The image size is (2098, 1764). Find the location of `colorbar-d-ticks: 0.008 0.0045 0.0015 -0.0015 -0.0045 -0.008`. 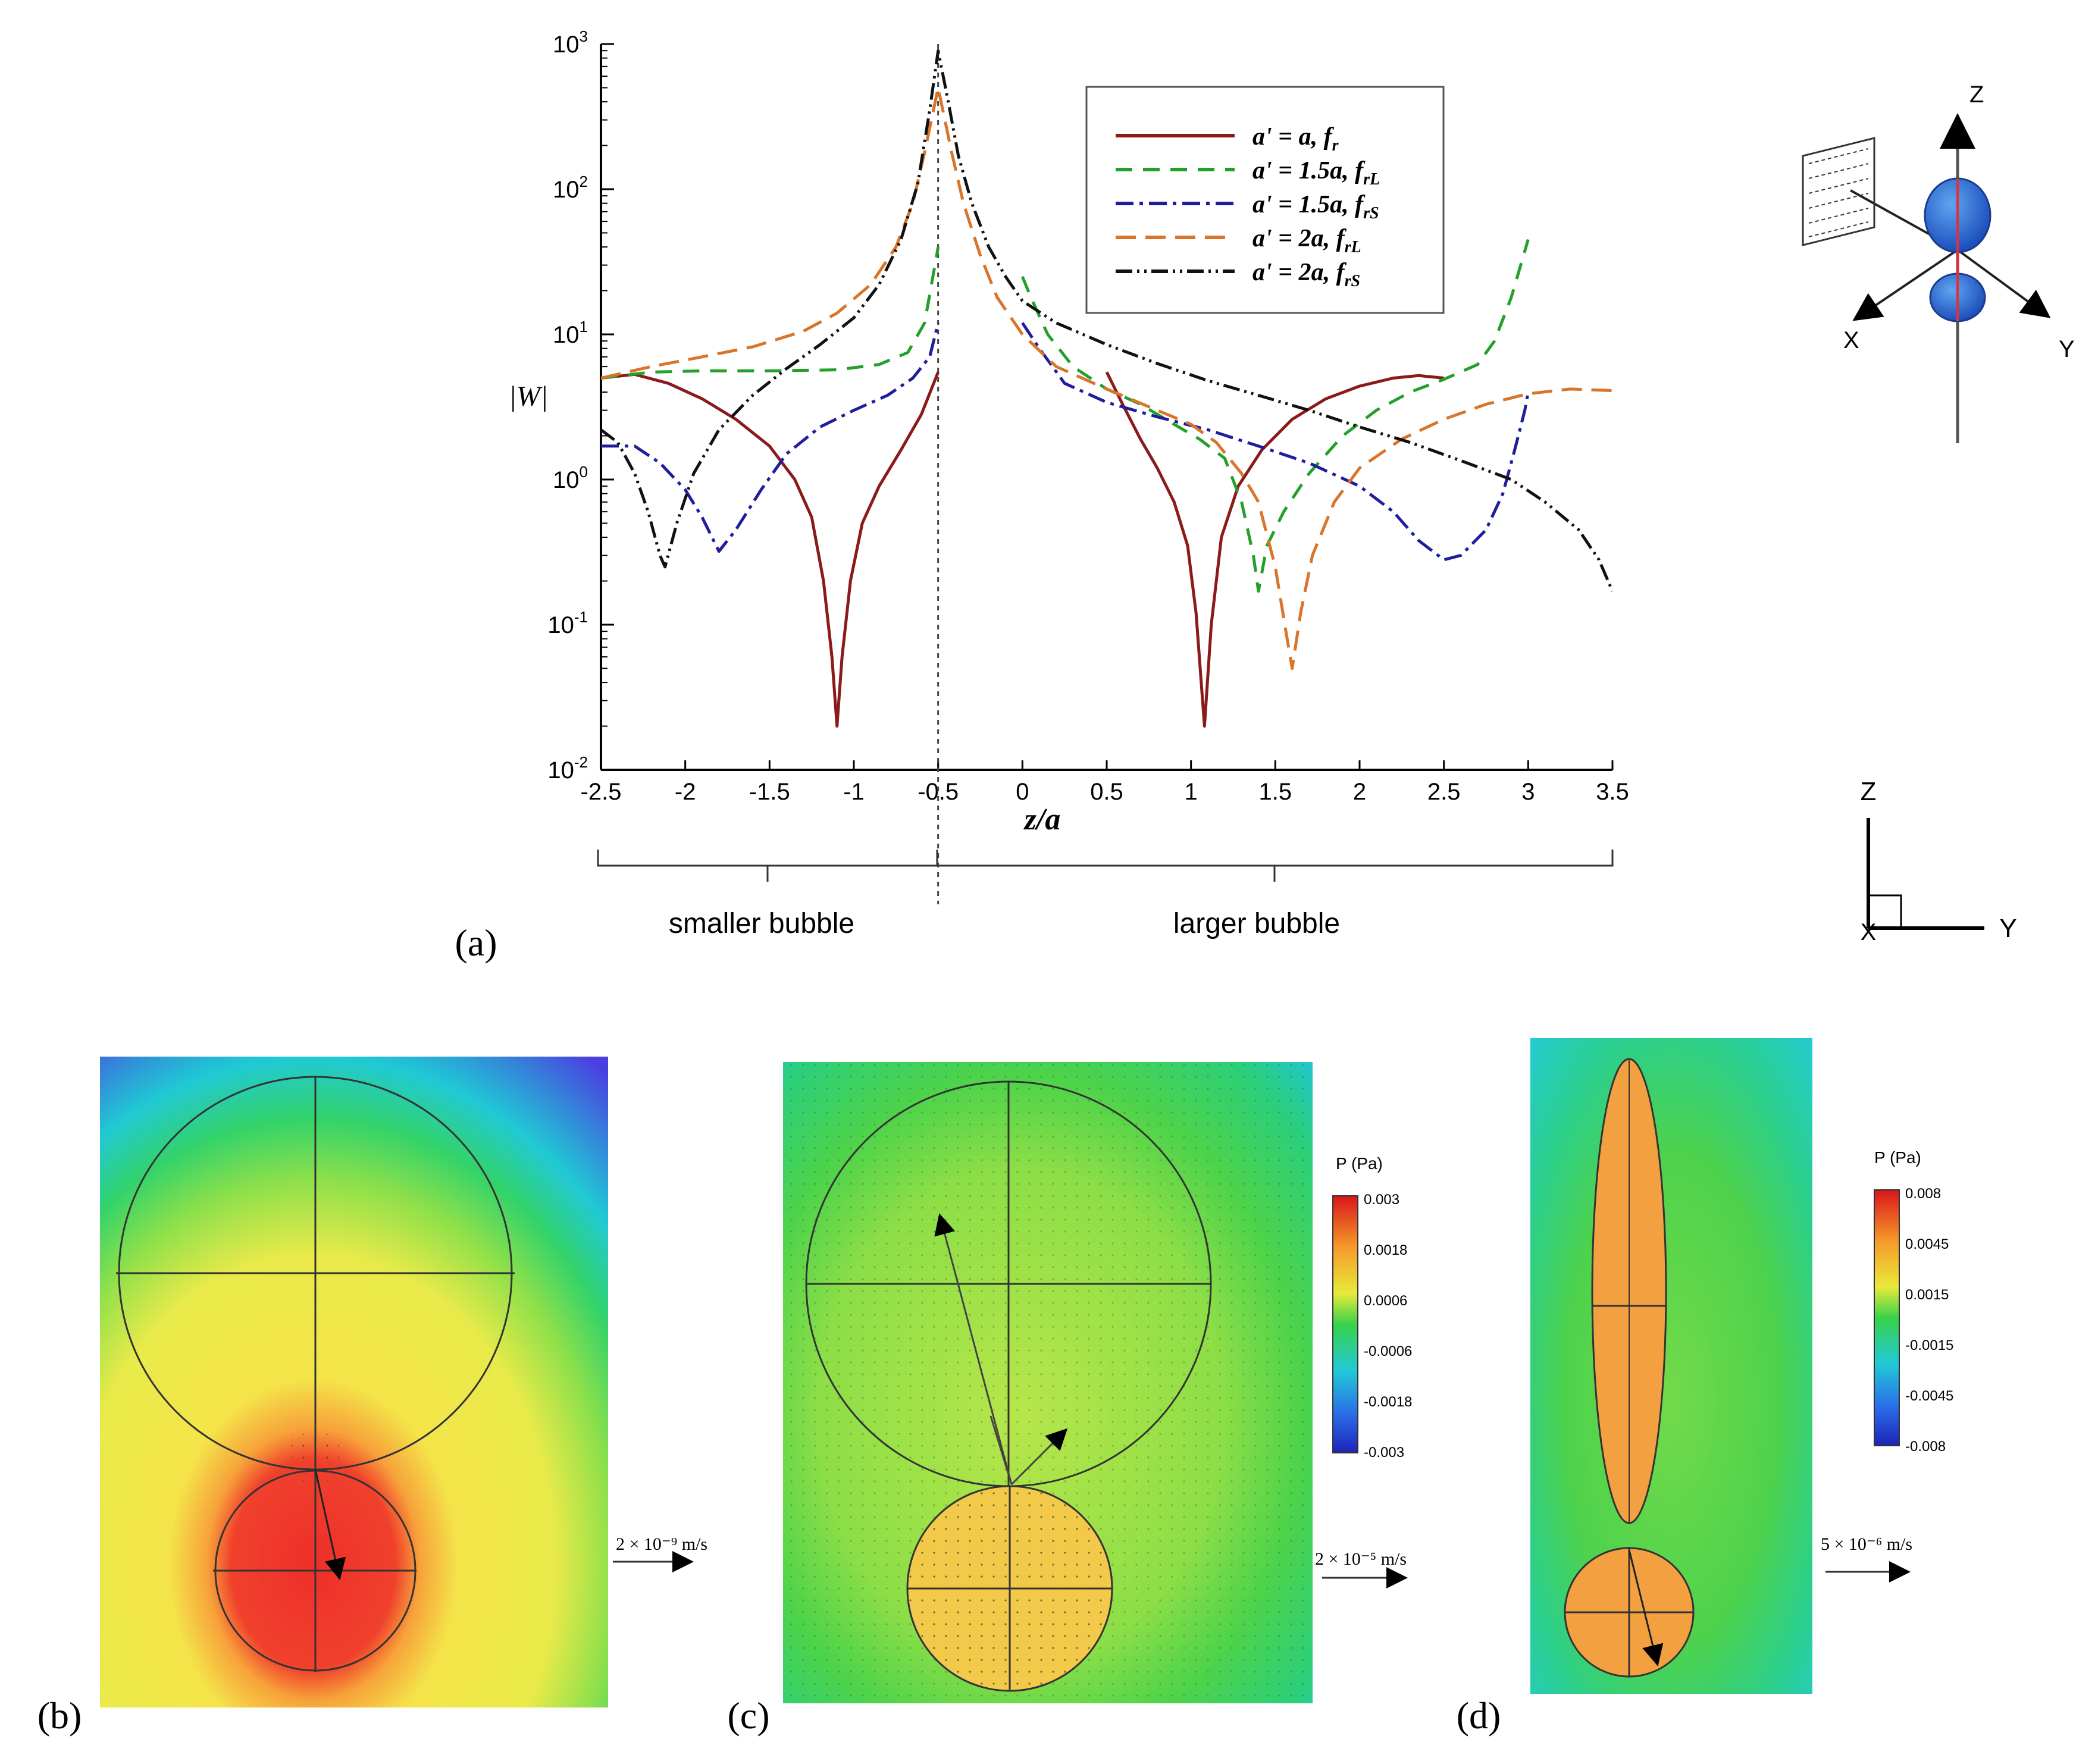

colorbar-d-ticks: 0.008 0.0045 0.0015 -0.0015 -0.0045 -0.008 is located at coordinates (1929, 1320).